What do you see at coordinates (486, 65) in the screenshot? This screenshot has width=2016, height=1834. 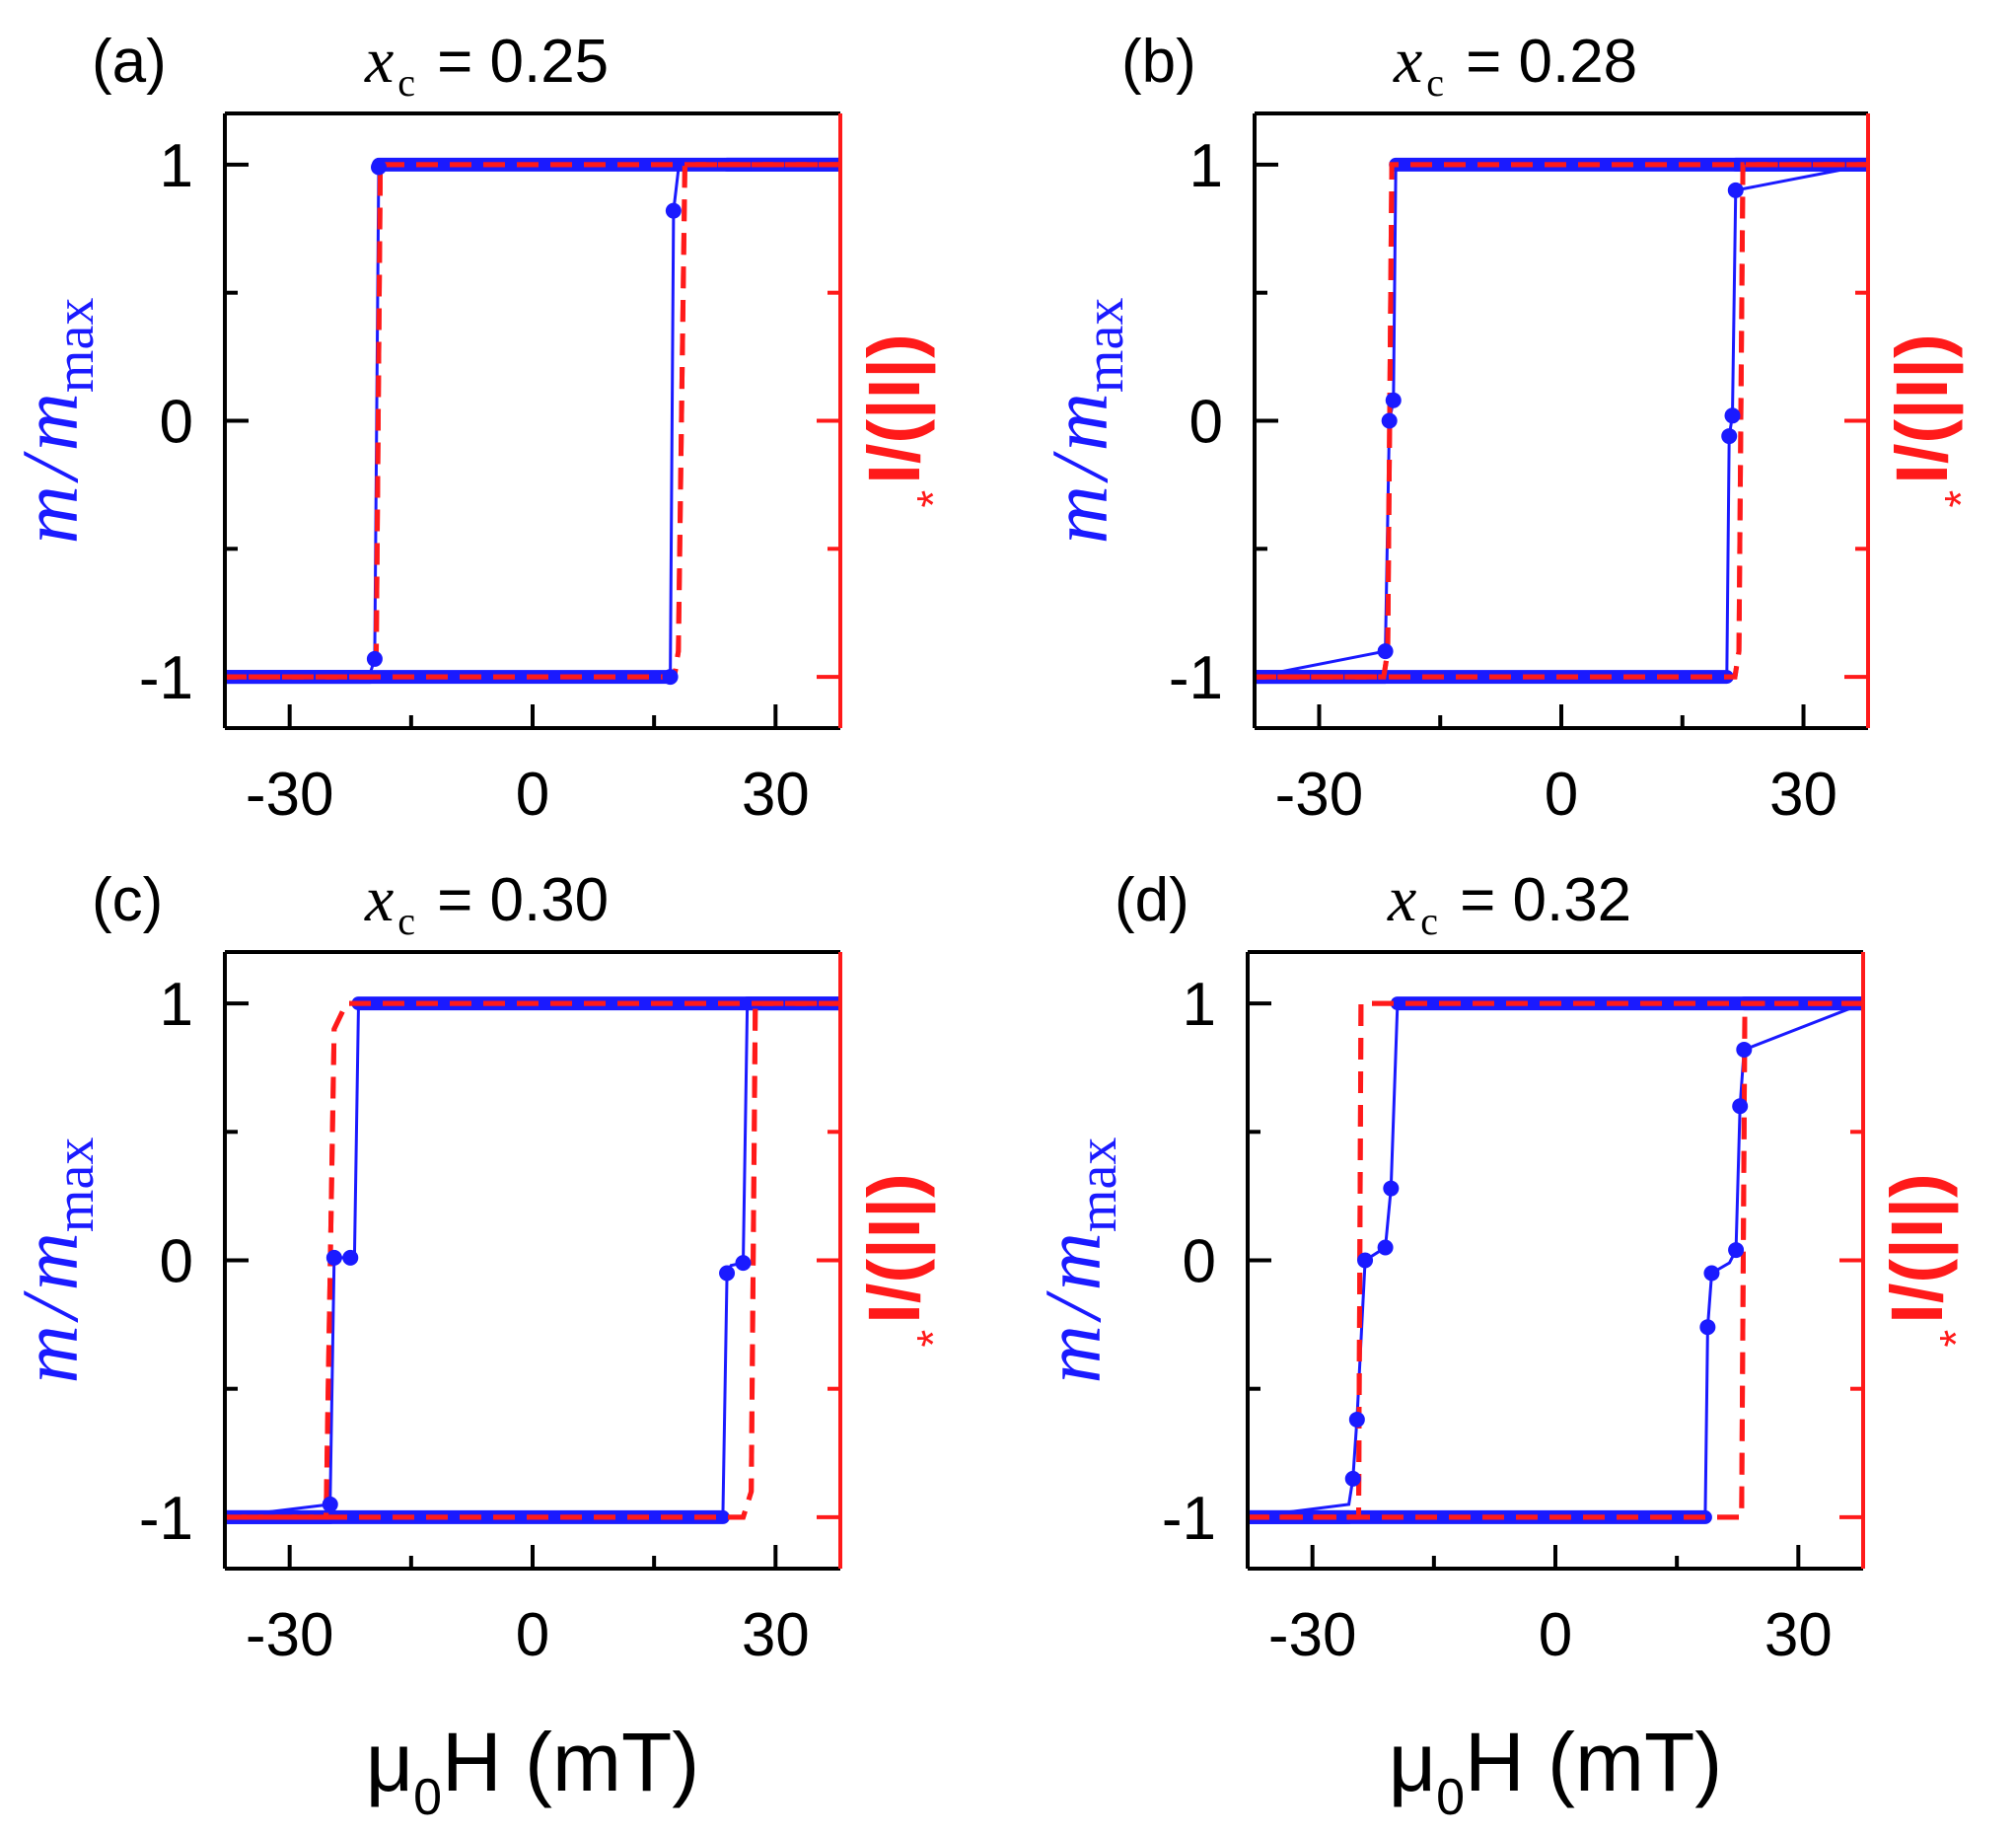 I see `panel-title: x c = 0.25` at bounding box center [486, 65].